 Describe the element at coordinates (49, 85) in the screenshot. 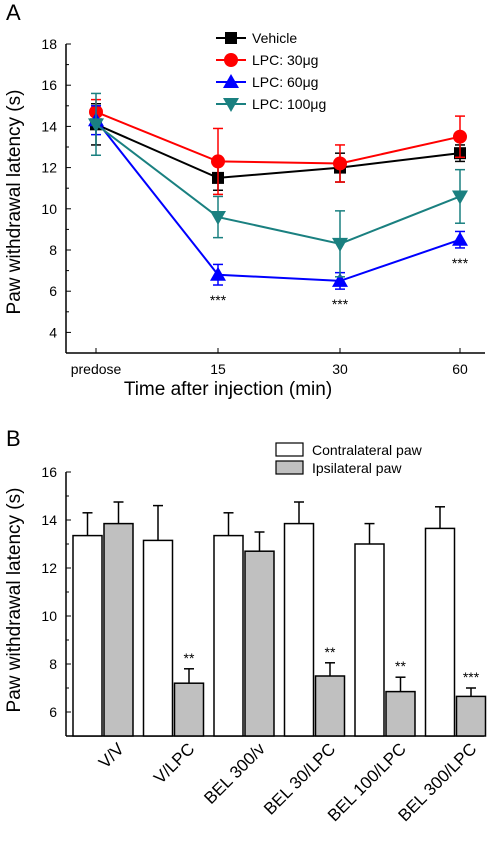

I see `panel-a-y-tick-label: 16` at that location.